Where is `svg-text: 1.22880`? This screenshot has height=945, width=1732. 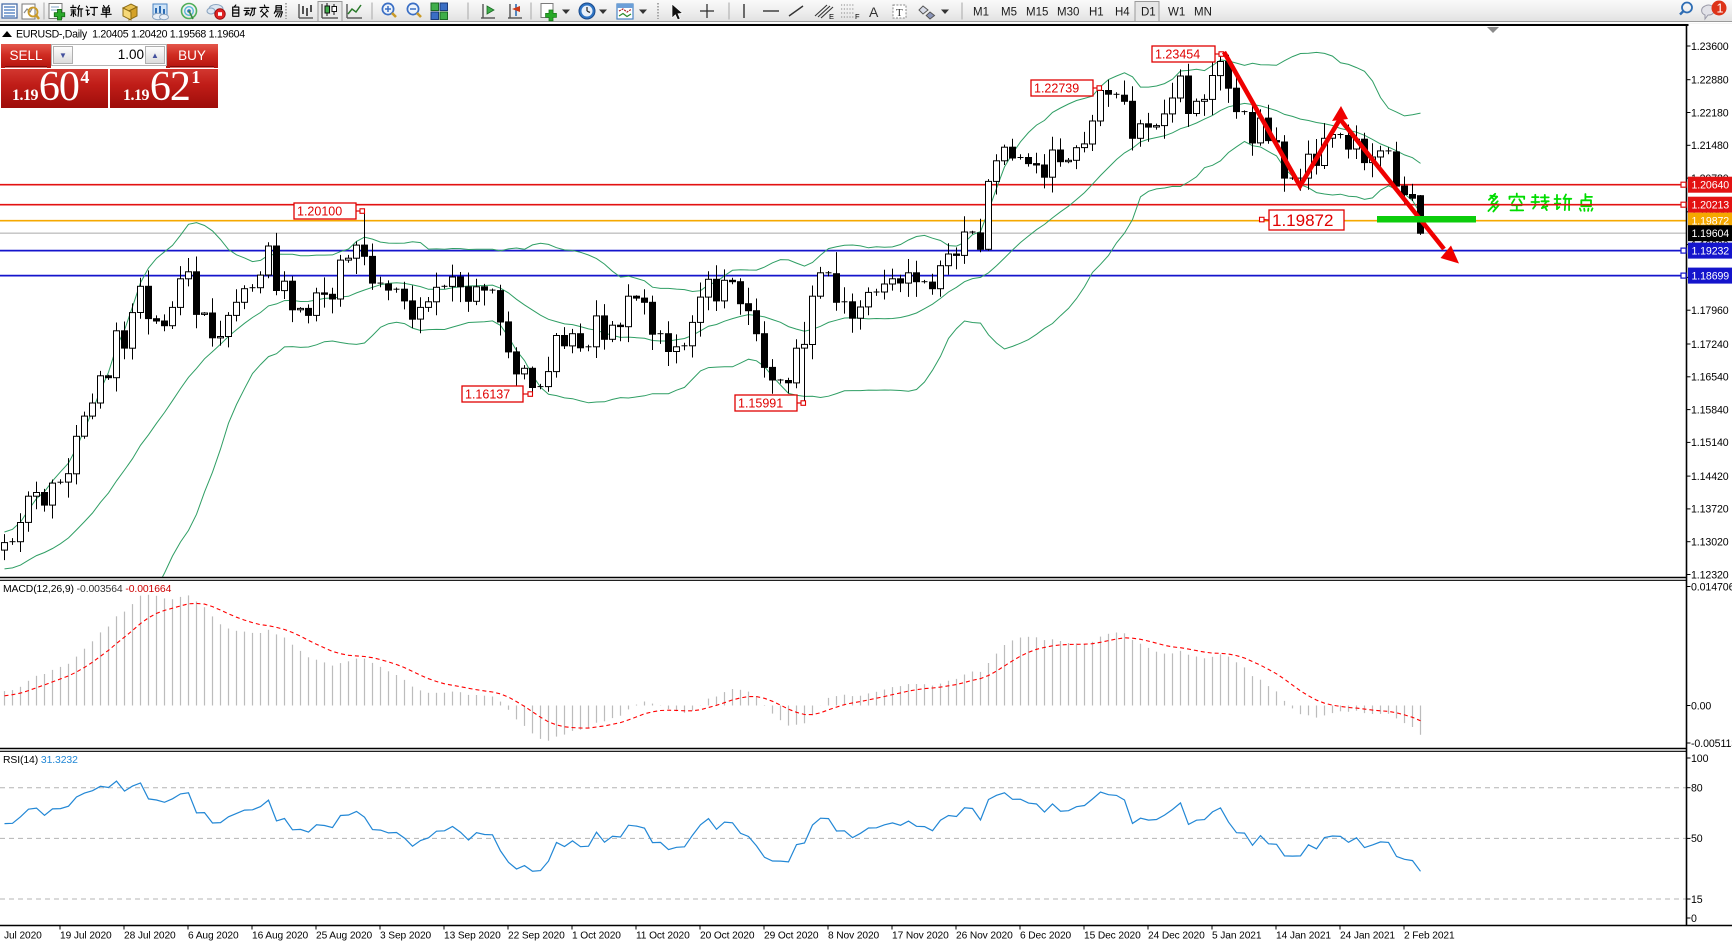
svg-text: 1.22880 is located at coordinates (1710, 81).